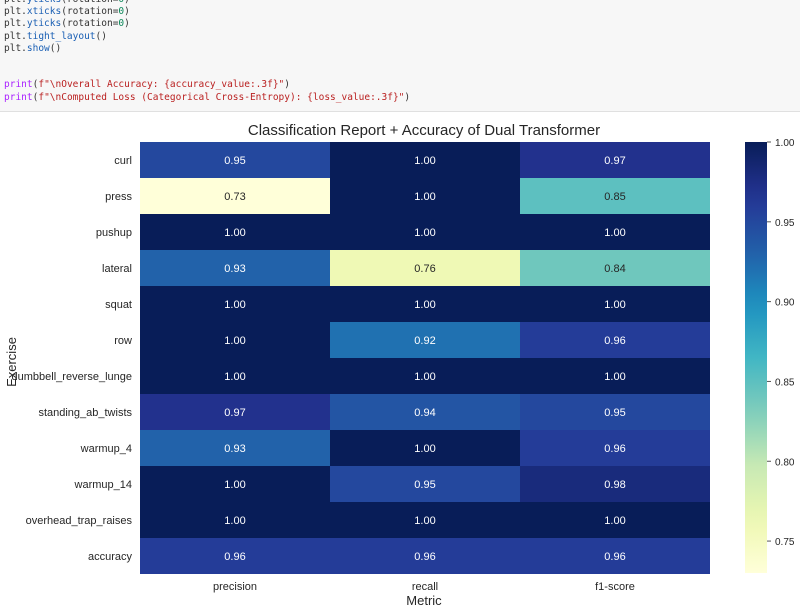  Describe the element at coordinates (106, 449) in the screenshot. I see `row-label: warmup_4` at that location.